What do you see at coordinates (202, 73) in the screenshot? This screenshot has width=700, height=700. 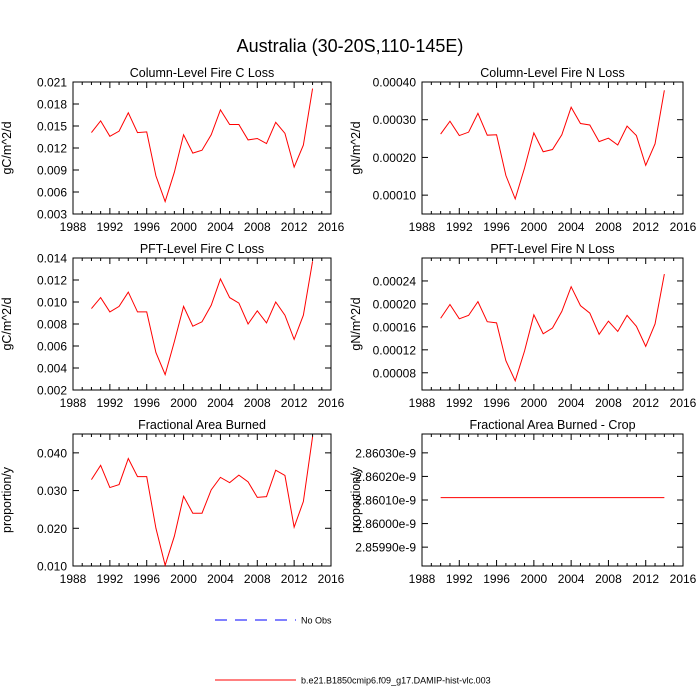 I see `panel-title: Column-Level Fire C Loss` at bounding box center [202, 73].